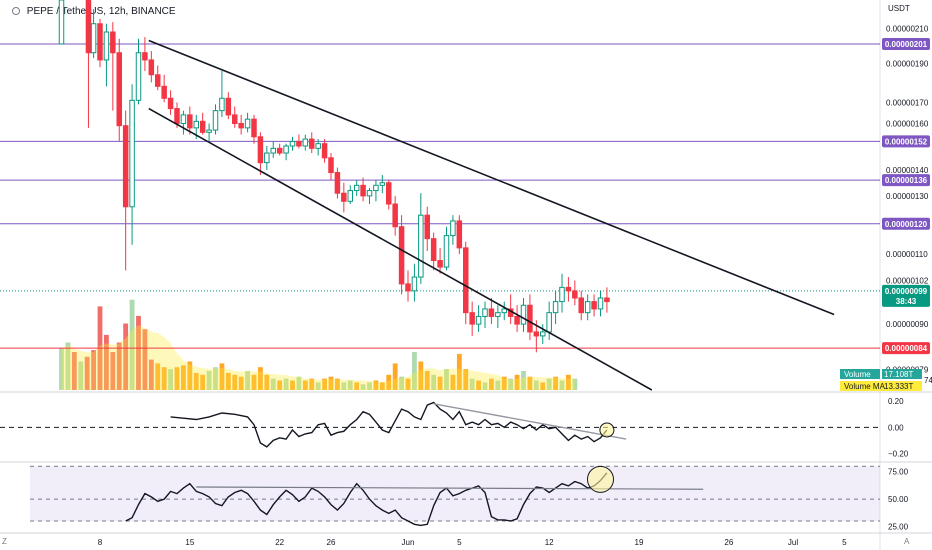 The width and height of the screenshot is (932, 550). What do you see at coordinates (907, 64) in the screenshot?
I see `price-tick-label: 0.00000190` at bounding box center [907, 64].